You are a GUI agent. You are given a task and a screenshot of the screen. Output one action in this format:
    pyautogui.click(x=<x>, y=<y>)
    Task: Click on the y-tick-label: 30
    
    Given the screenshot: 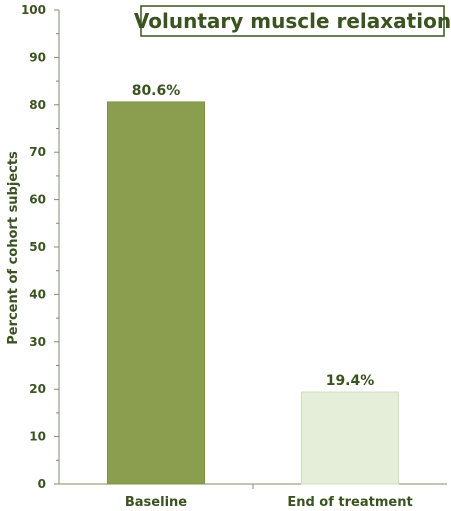 What is the action you would take?
    pyautogui.click(x=37, y=342)
    